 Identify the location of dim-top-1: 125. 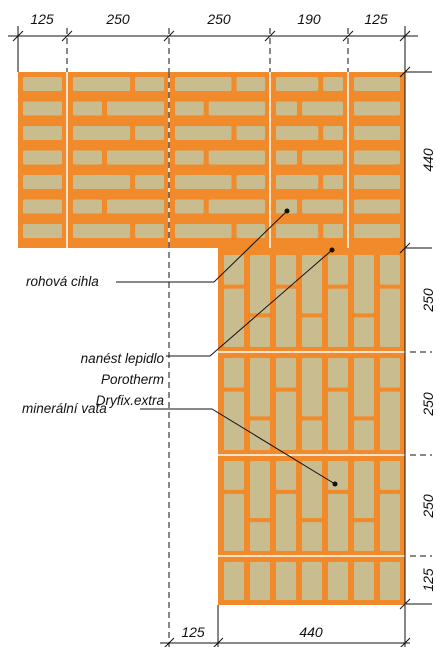
(42, 19).